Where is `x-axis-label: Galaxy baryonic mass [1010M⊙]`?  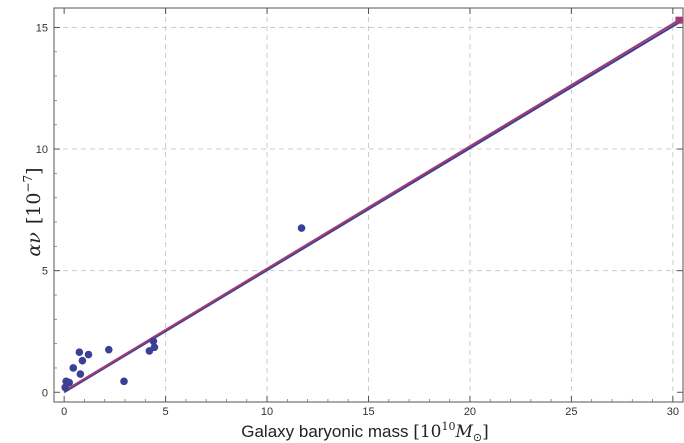
x-axis-label: Galaxy baryonic mass [1010M⊙] is located at coordinates (365, 431).